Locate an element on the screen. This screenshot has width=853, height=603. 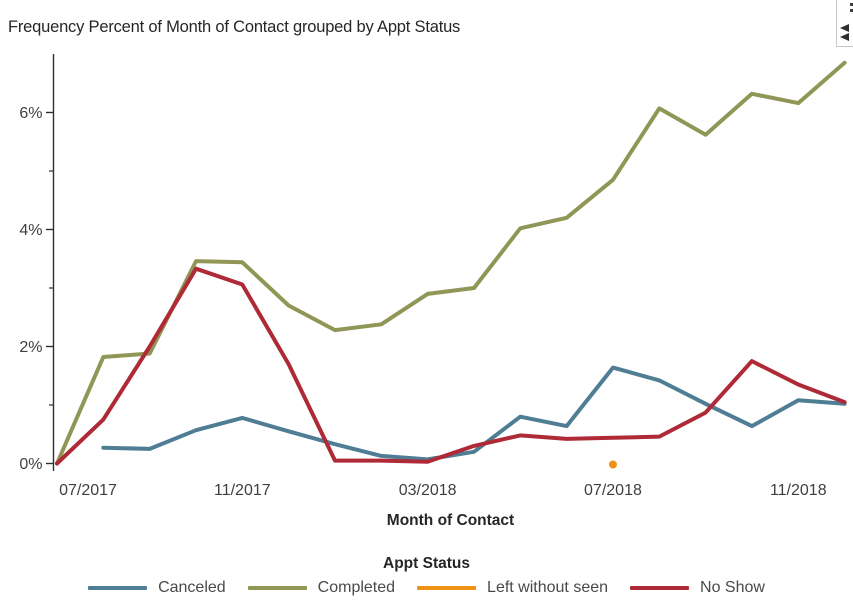
legend-item-left-without-seen: Left without seen is located at coordinates (512, 588).